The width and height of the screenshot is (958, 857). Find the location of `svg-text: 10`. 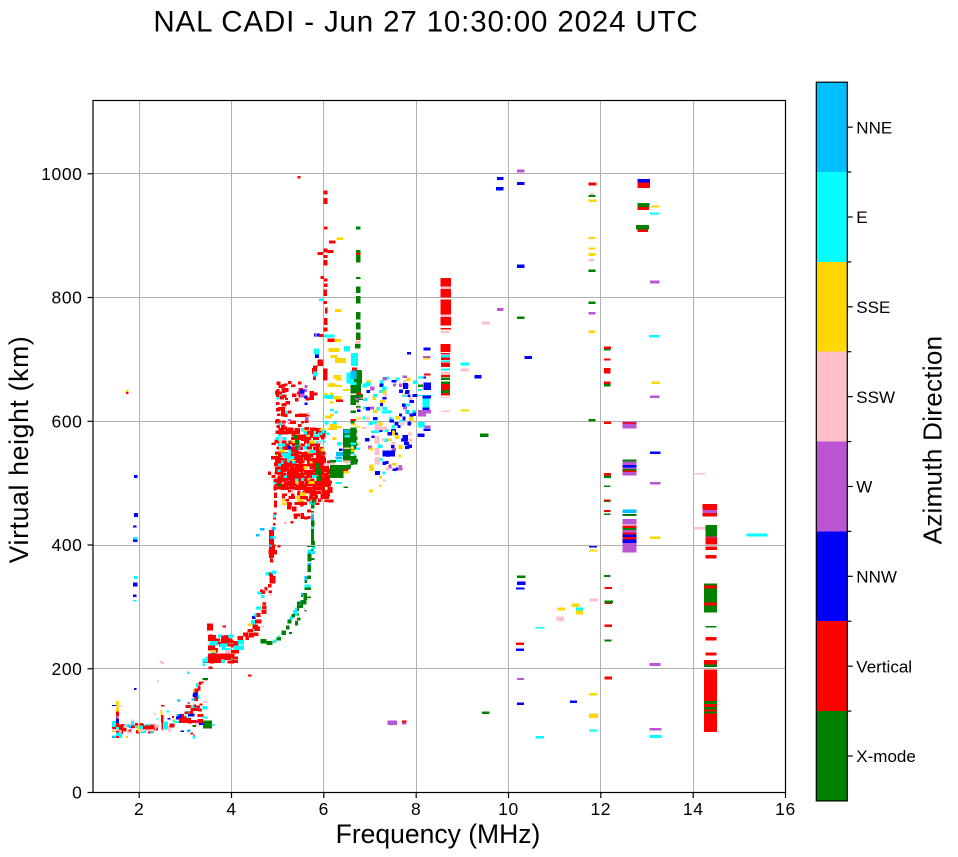

svg-text: 10 is located at coordinates (508, 809).